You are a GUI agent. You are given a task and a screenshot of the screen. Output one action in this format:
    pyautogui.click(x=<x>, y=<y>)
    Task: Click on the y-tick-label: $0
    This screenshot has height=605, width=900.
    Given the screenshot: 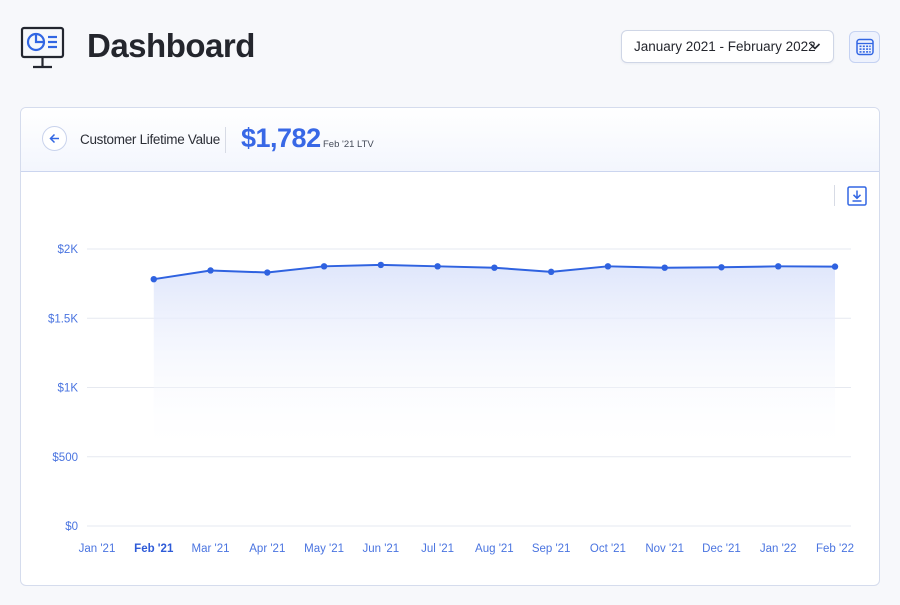 What is the action you would take?
    pyautogui.click(x=71, y=527)
    